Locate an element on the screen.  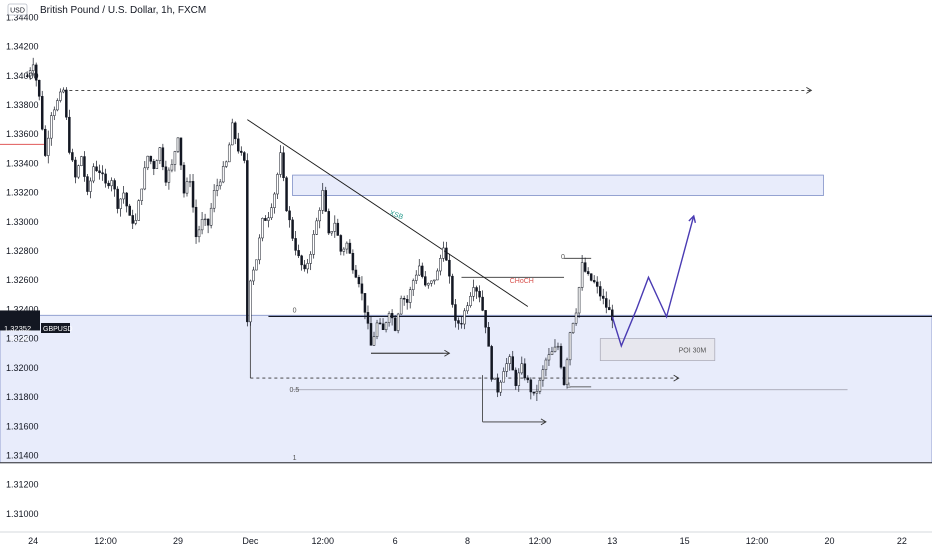
choch-label: CHoCH is located at coordinates (522, 281).